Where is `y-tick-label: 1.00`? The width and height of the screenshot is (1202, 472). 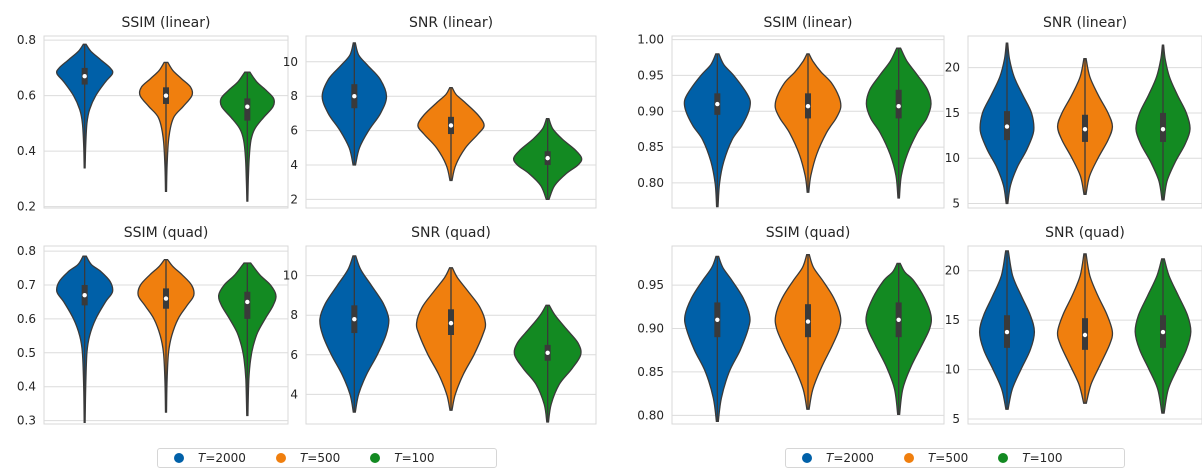
y-tick-label: 1.00 is located at coordinates (650, 40).